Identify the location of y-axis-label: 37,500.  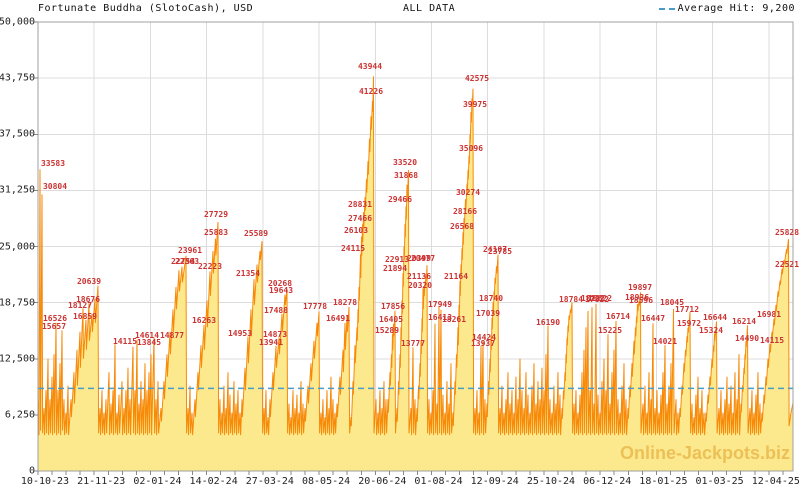
(17, 134).